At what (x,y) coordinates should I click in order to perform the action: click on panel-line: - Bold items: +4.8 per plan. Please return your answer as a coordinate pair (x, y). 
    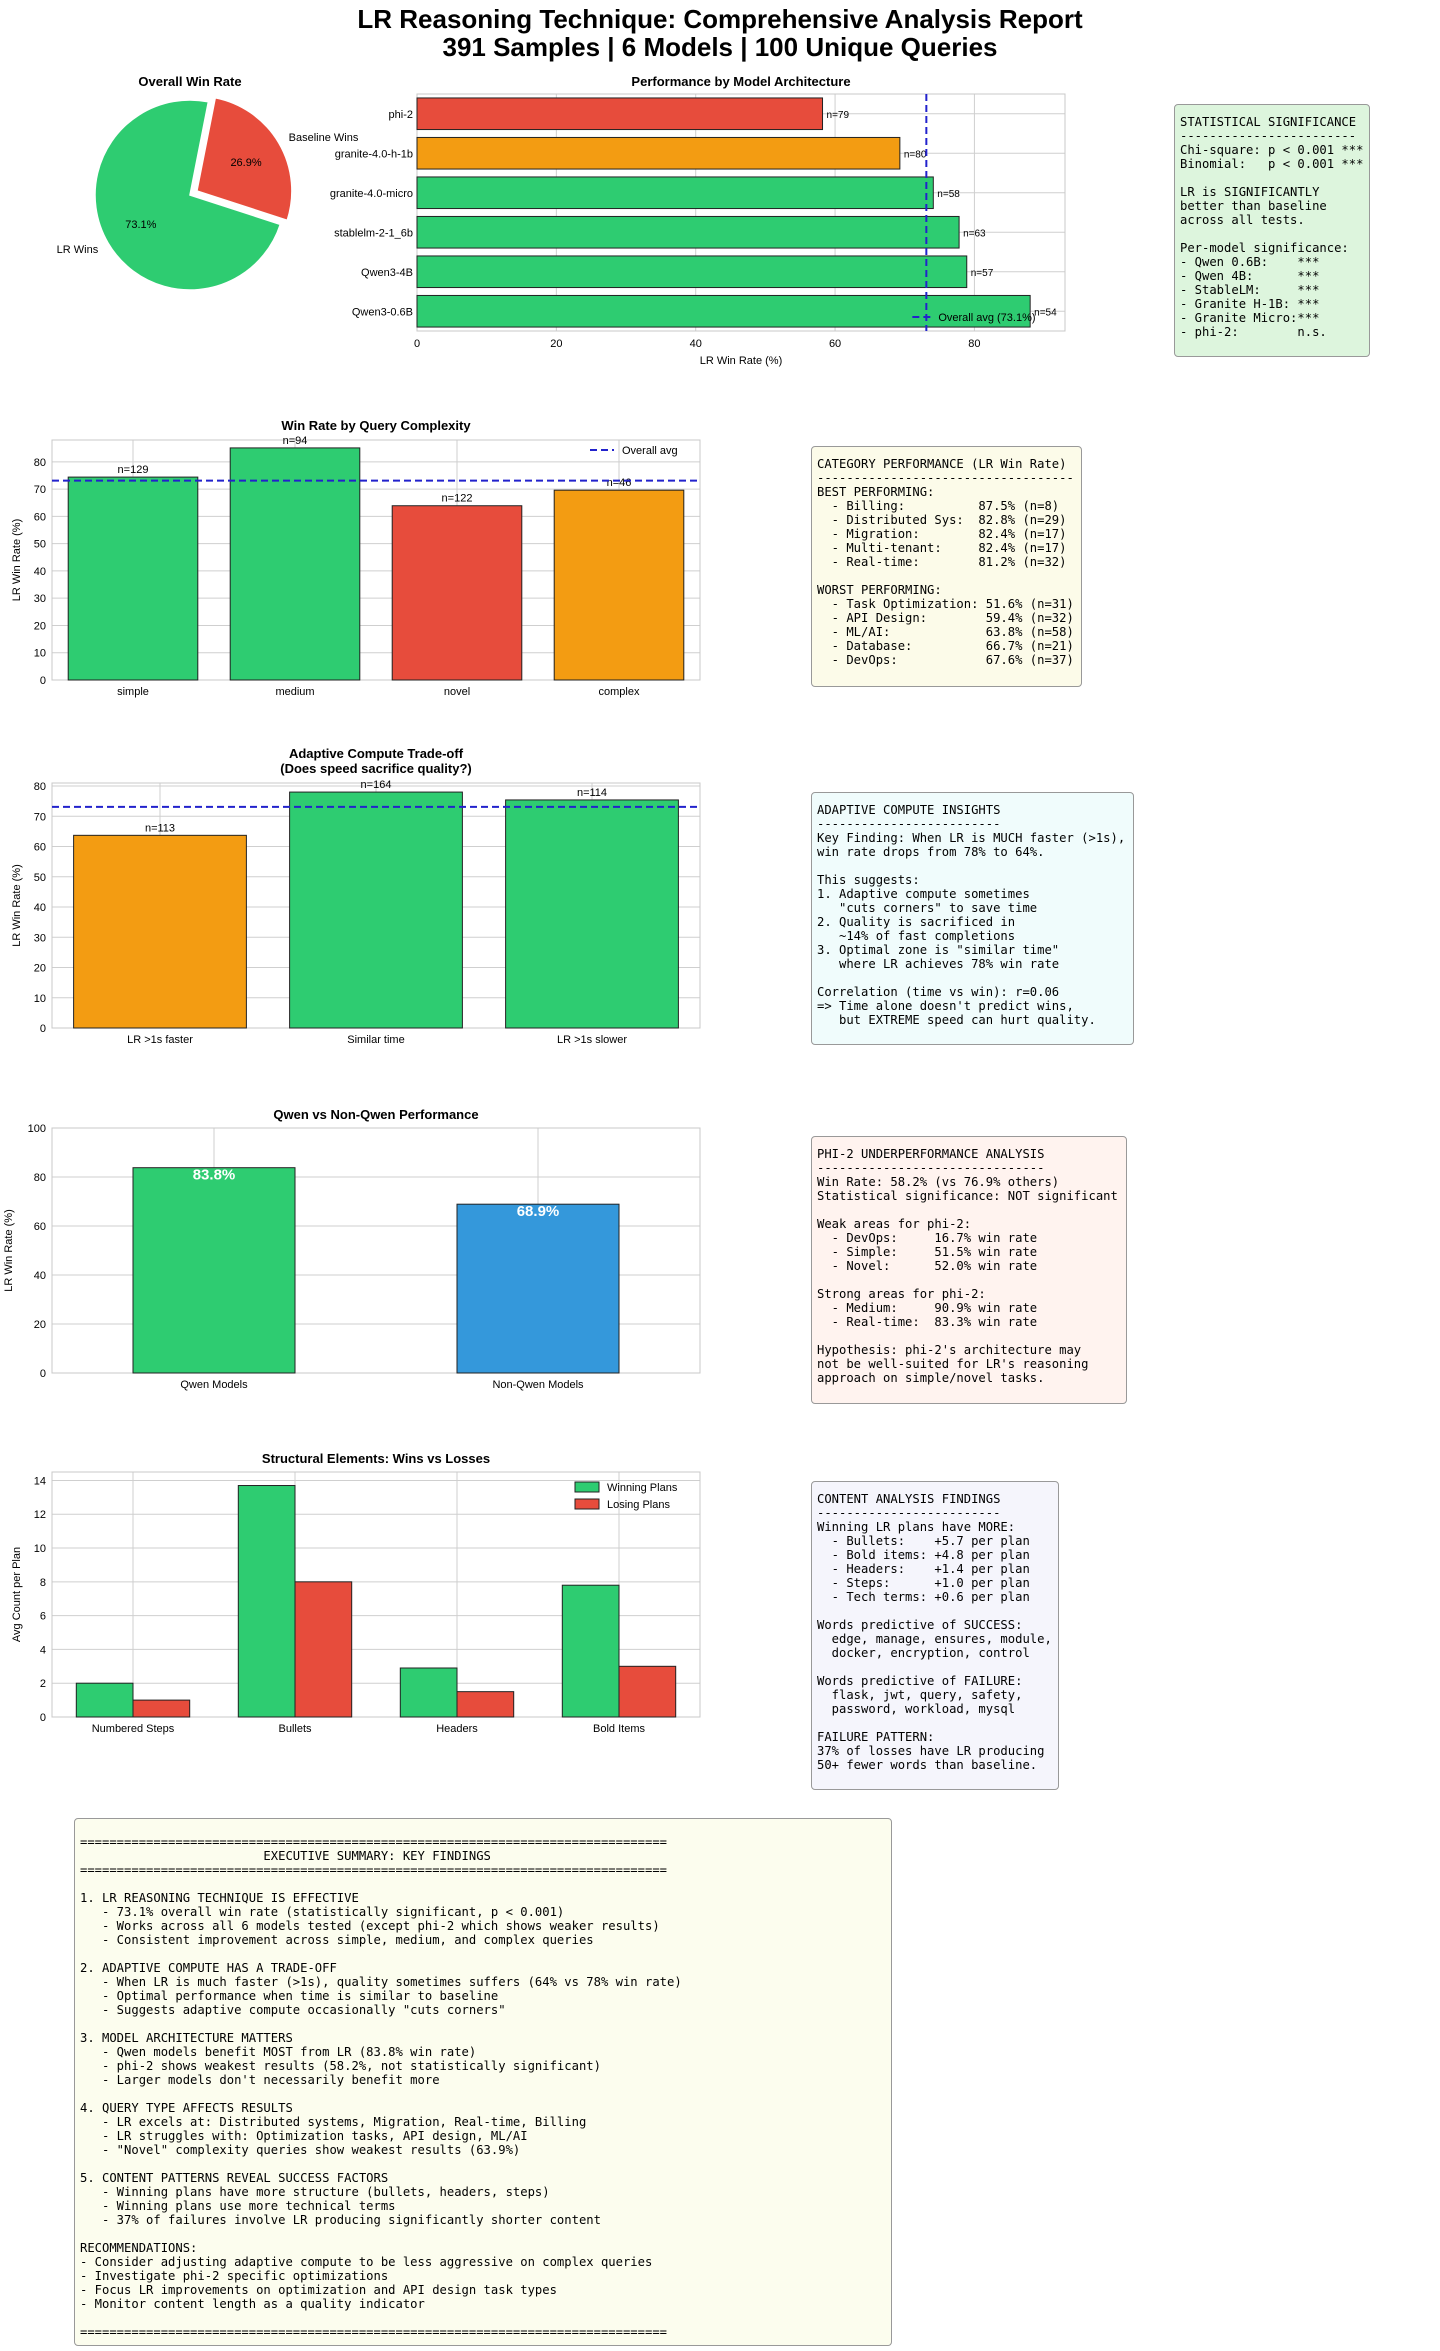
    Looking at the image, I should click on (923, 1555).